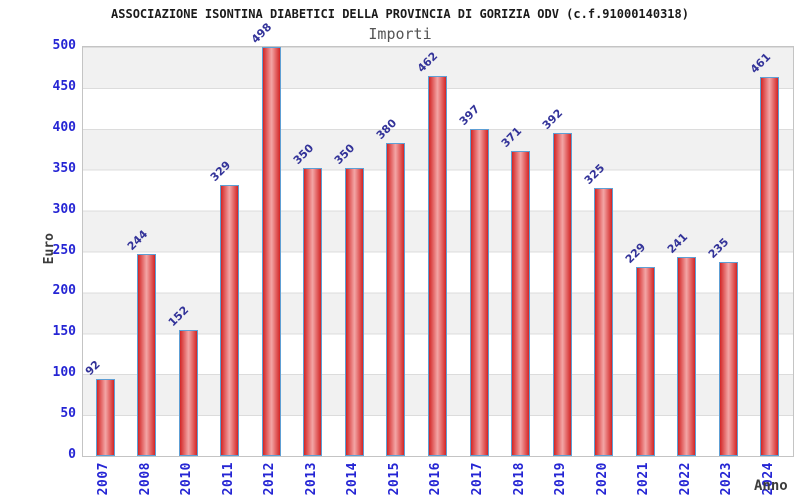  I want to click on bar-2015, so click(396, 299).